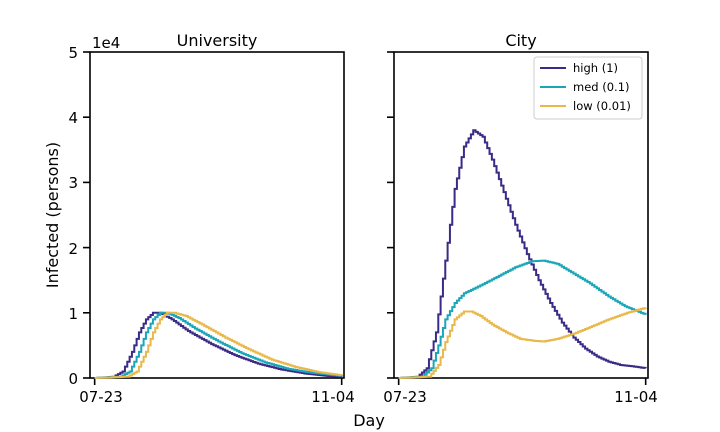 This screenshot has height=432, width=720. I want to click on legend-label-low: low (0.01), so click(602, 106).